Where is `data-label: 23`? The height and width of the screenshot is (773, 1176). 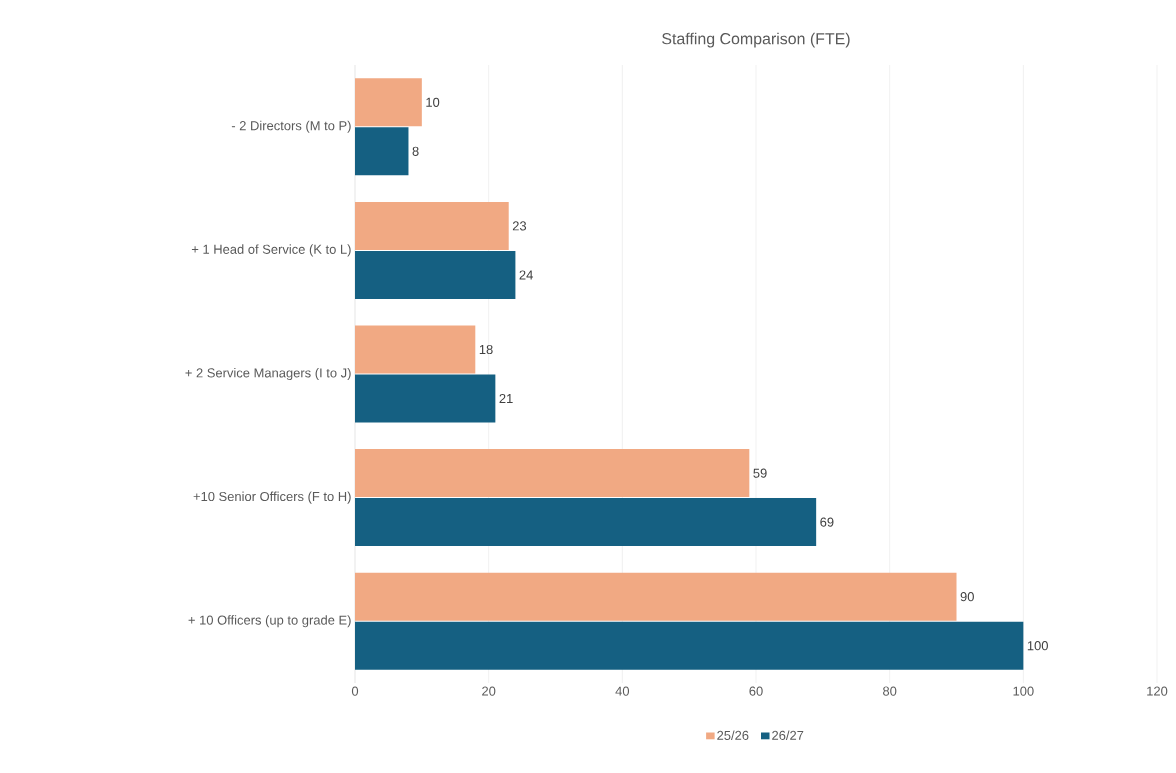 data-label: 23 is located at coordinates (519, 226).